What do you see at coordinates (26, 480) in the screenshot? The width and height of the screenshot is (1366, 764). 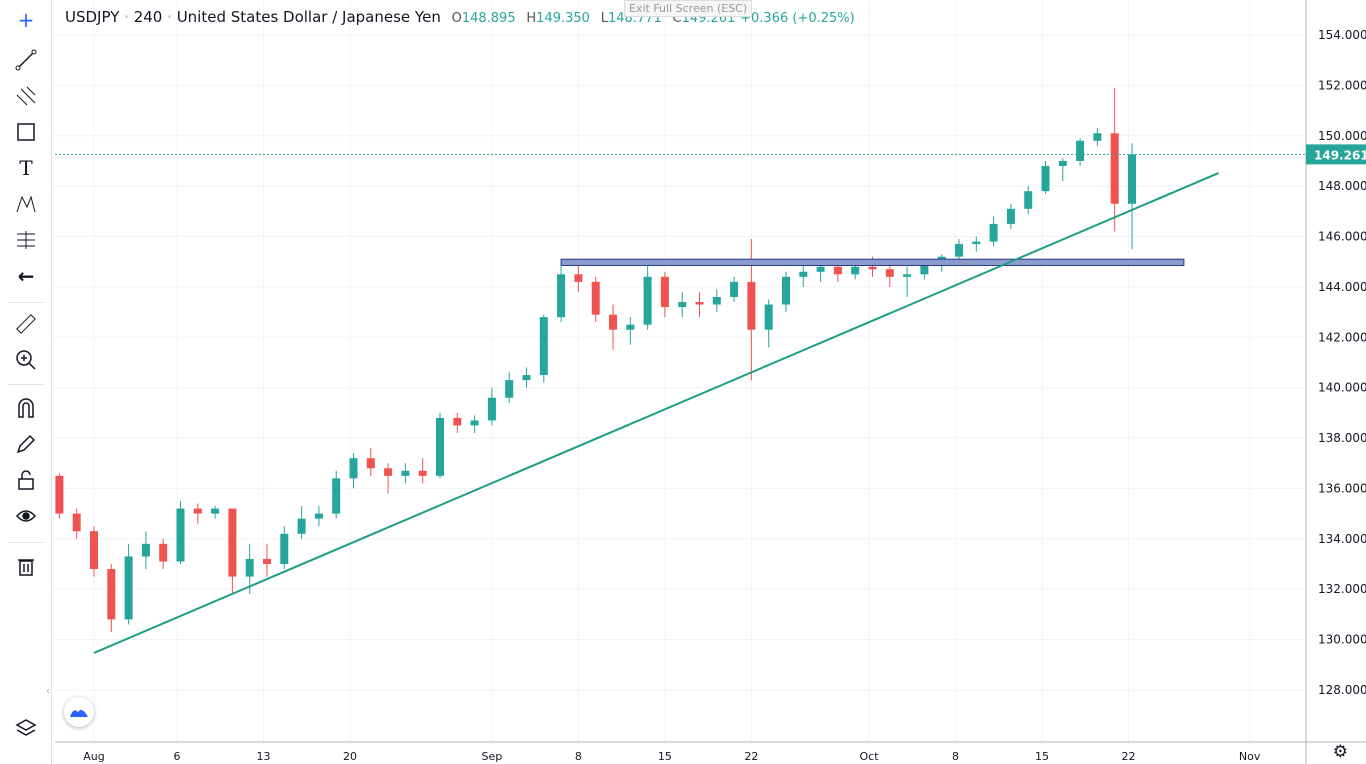 I see `unlock-icon` at bounding box center [26, 480].